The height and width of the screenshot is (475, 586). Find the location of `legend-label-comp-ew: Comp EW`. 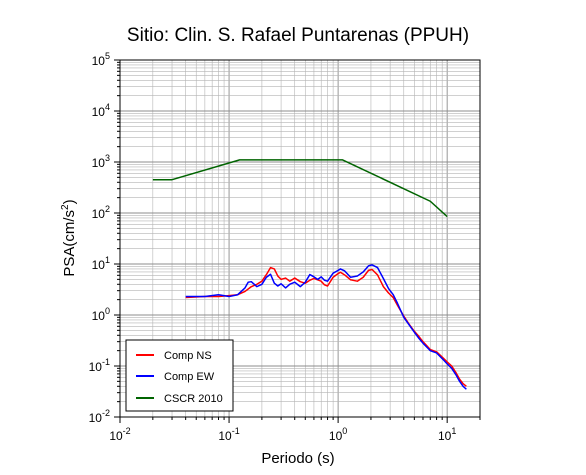

legend-label-comp-ew: Comp EW is located at coordinates (189, 377).